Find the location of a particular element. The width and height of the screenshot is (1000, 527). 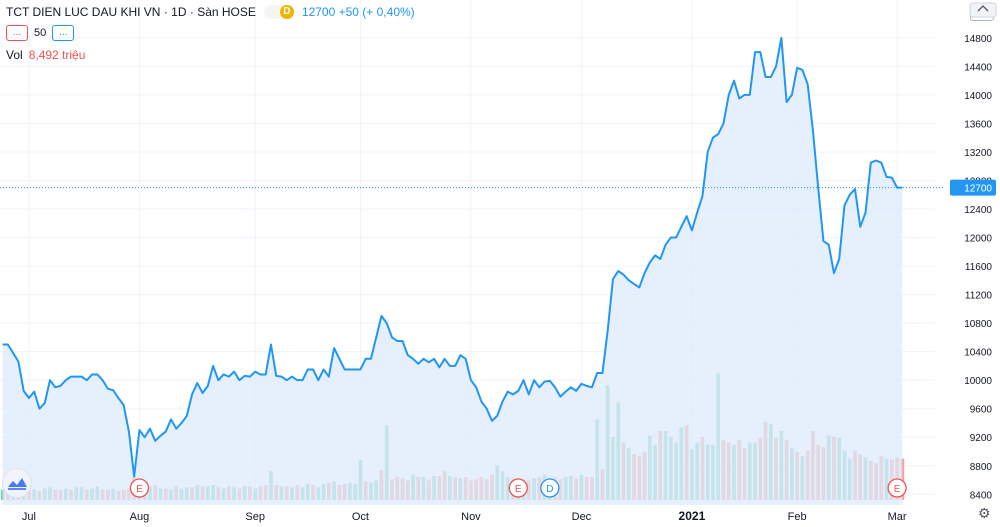

y-tick-label: 14800 is located at coordinates (978, 39).